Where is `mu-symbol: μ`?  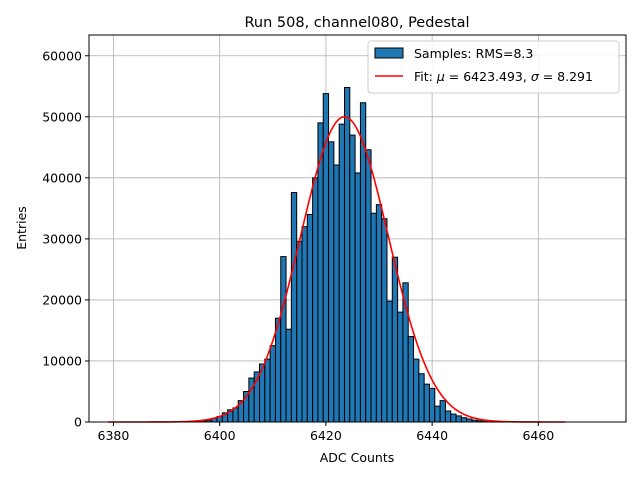 mu-symbol: μ is located at coordinates (440, 76).